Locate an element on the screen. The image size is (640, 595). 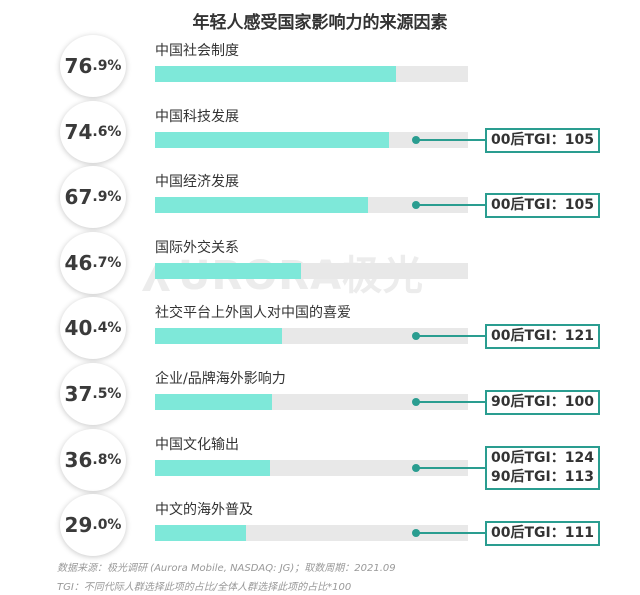
category-label: 中国经济发展 is located at coordinates (197, 182).